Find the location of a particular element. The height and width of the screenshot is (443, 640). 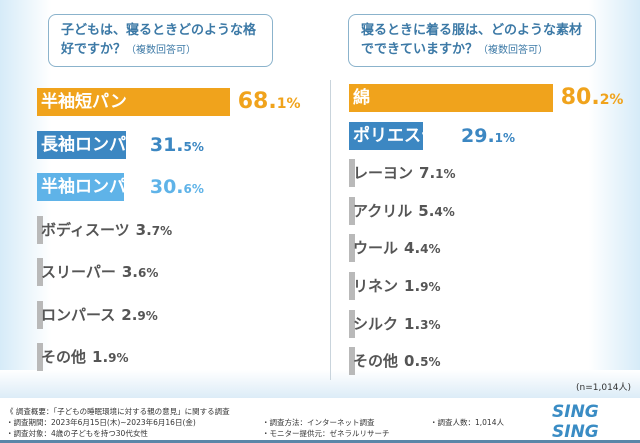

title-text: 寝るときに着る服は、どのような素材でできていますか？ is located at coordinates (472, 40).